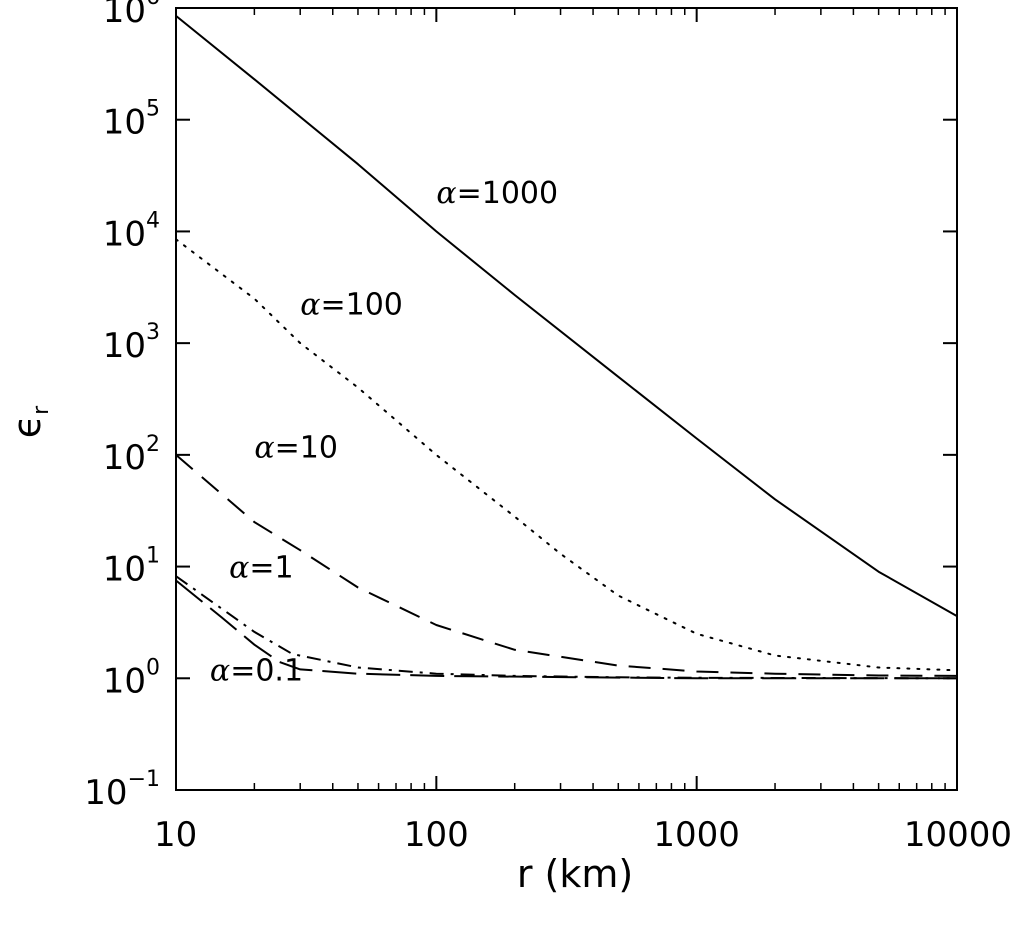  What do you see at coordinates (436, 835) in the screenshot?
I see `x-tick-label: 100` at bounding box center [436, 835].